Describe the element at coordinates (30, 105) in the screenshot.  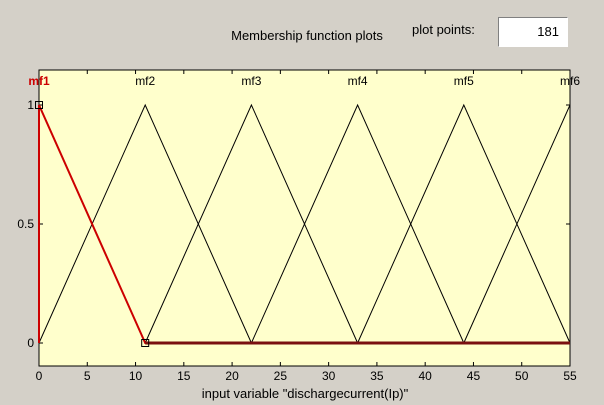
I see `y-tick-label: 1` at that location.